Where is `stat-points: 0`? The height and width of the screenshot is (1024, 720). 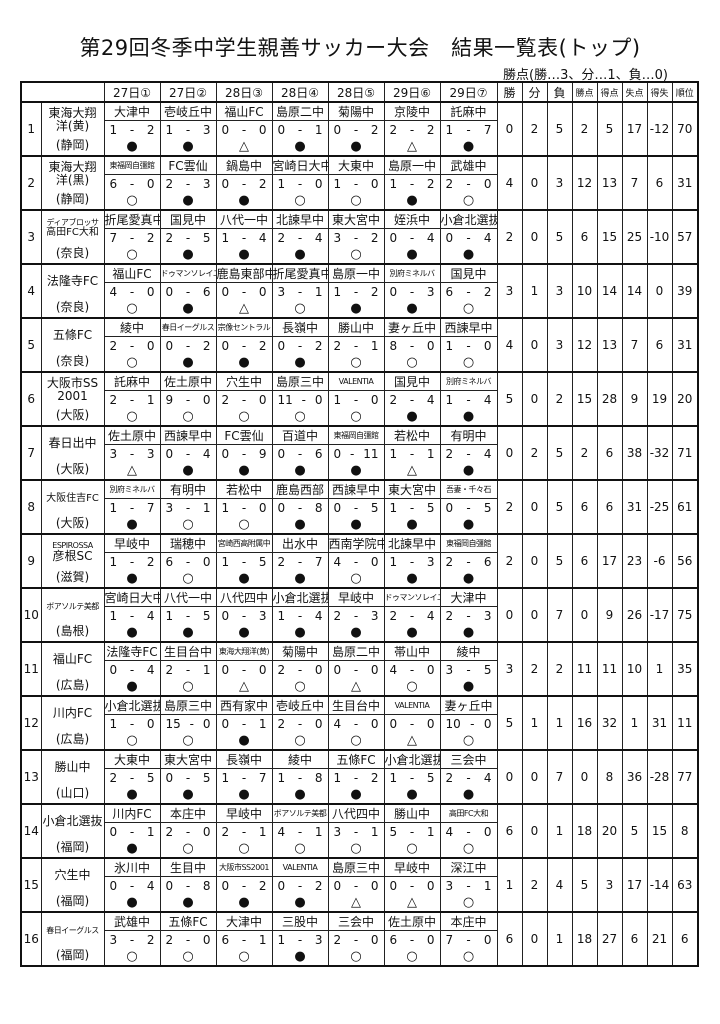
stat-points: 0 is located at coordinates (584, 777).